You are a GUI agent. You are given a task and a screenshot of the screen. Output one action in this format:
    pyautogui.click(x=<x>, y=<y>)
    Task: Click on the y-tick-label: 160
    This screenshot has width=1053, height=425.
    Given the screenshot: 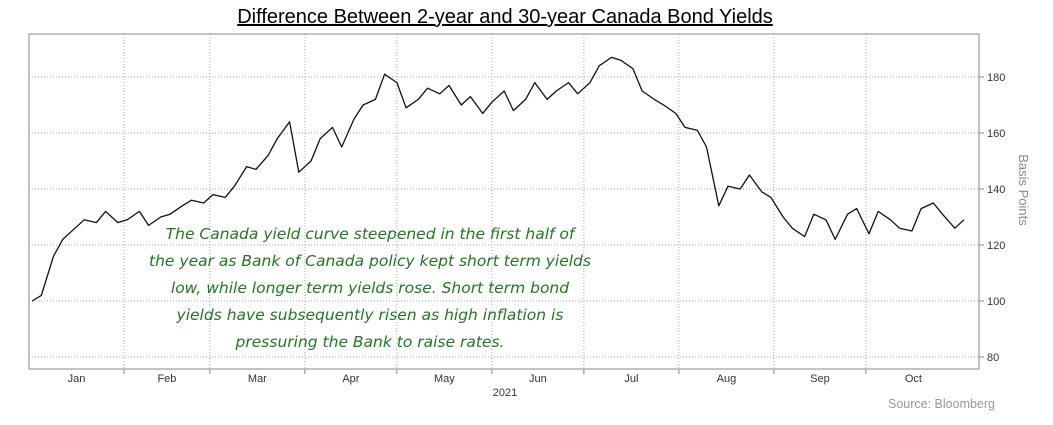 What is the action you would take?
    pyautogui.click(x=996, y=134)
    